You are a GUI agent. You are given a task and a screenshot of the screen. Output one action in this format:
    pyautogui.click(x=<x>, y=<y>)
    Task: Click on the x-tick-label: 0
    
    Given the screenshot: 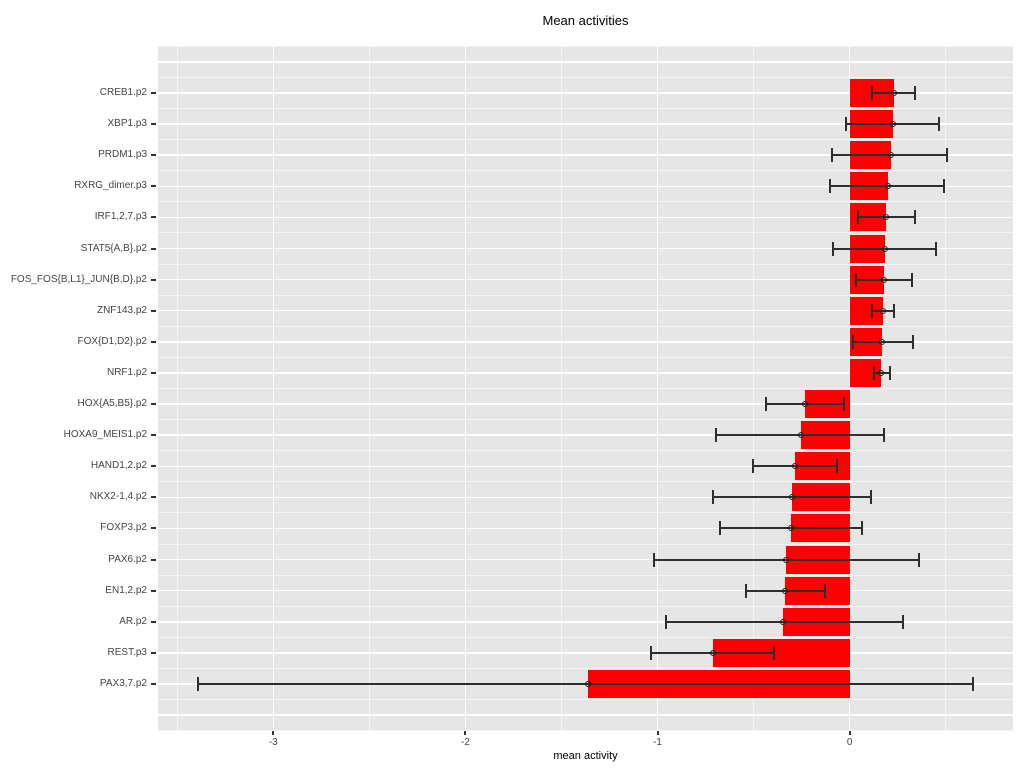 What is the action you would take?
    pyautogui.click(x=849, y=742)
    